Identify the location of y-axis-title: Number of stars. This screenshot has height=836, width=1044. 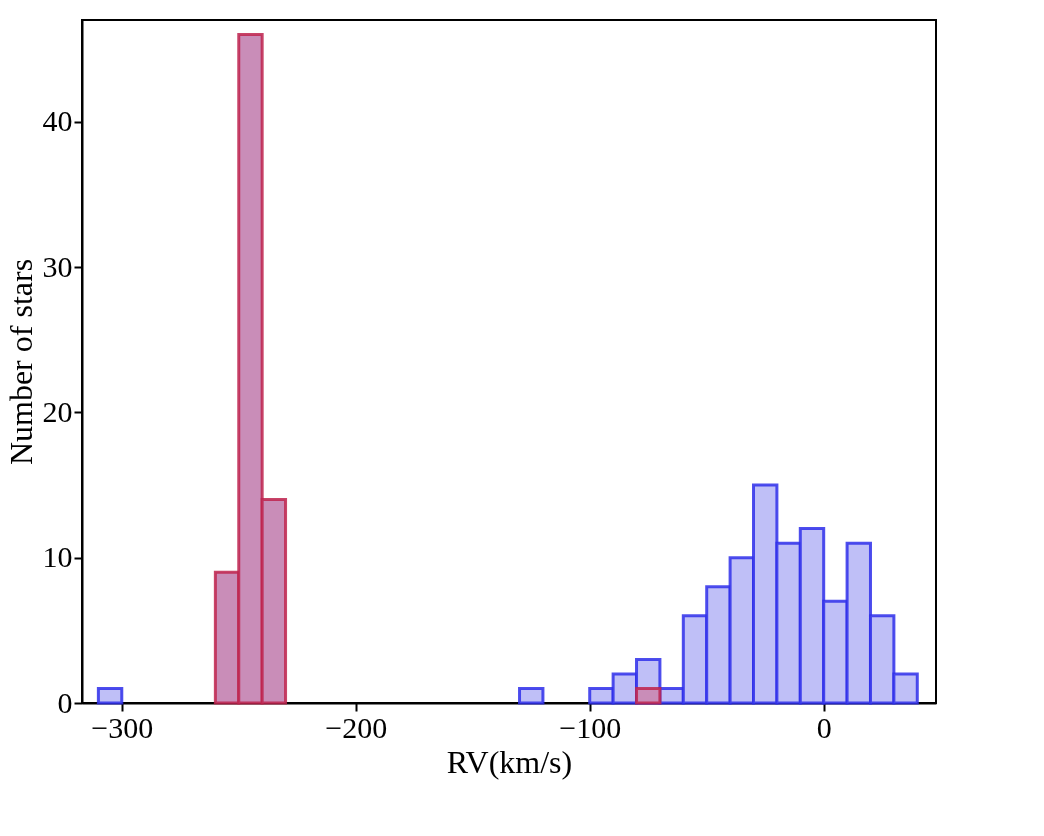
(20, 362).